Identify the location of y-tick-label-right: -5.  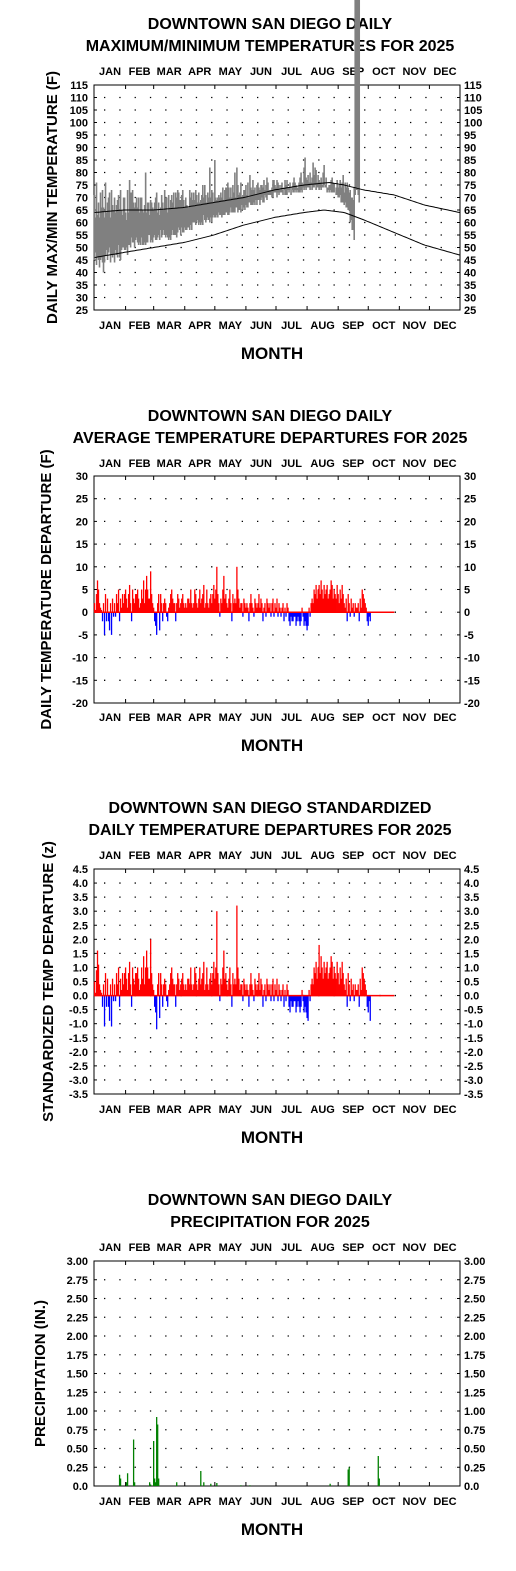
(469, 636).